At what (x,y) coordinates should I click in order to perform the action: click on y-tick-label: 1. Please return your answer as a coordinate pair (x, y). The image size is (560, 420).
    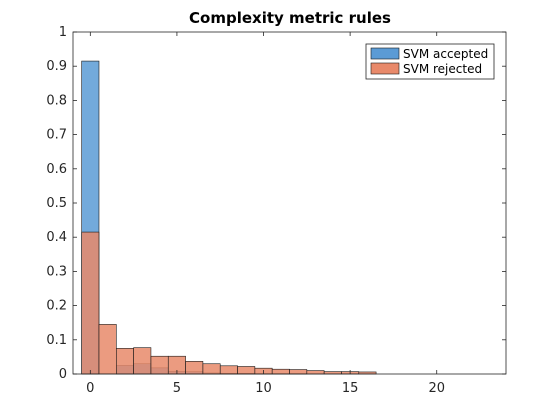
    Looking at the image, I should click on (63, 32).